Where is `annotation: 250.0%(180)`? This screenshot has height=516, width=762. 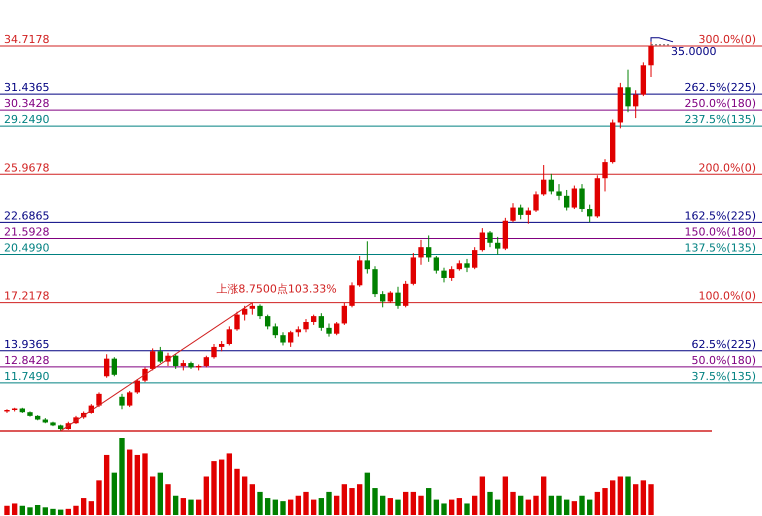
annotation: 250.0%(180) is located at coordinates (720, 103).